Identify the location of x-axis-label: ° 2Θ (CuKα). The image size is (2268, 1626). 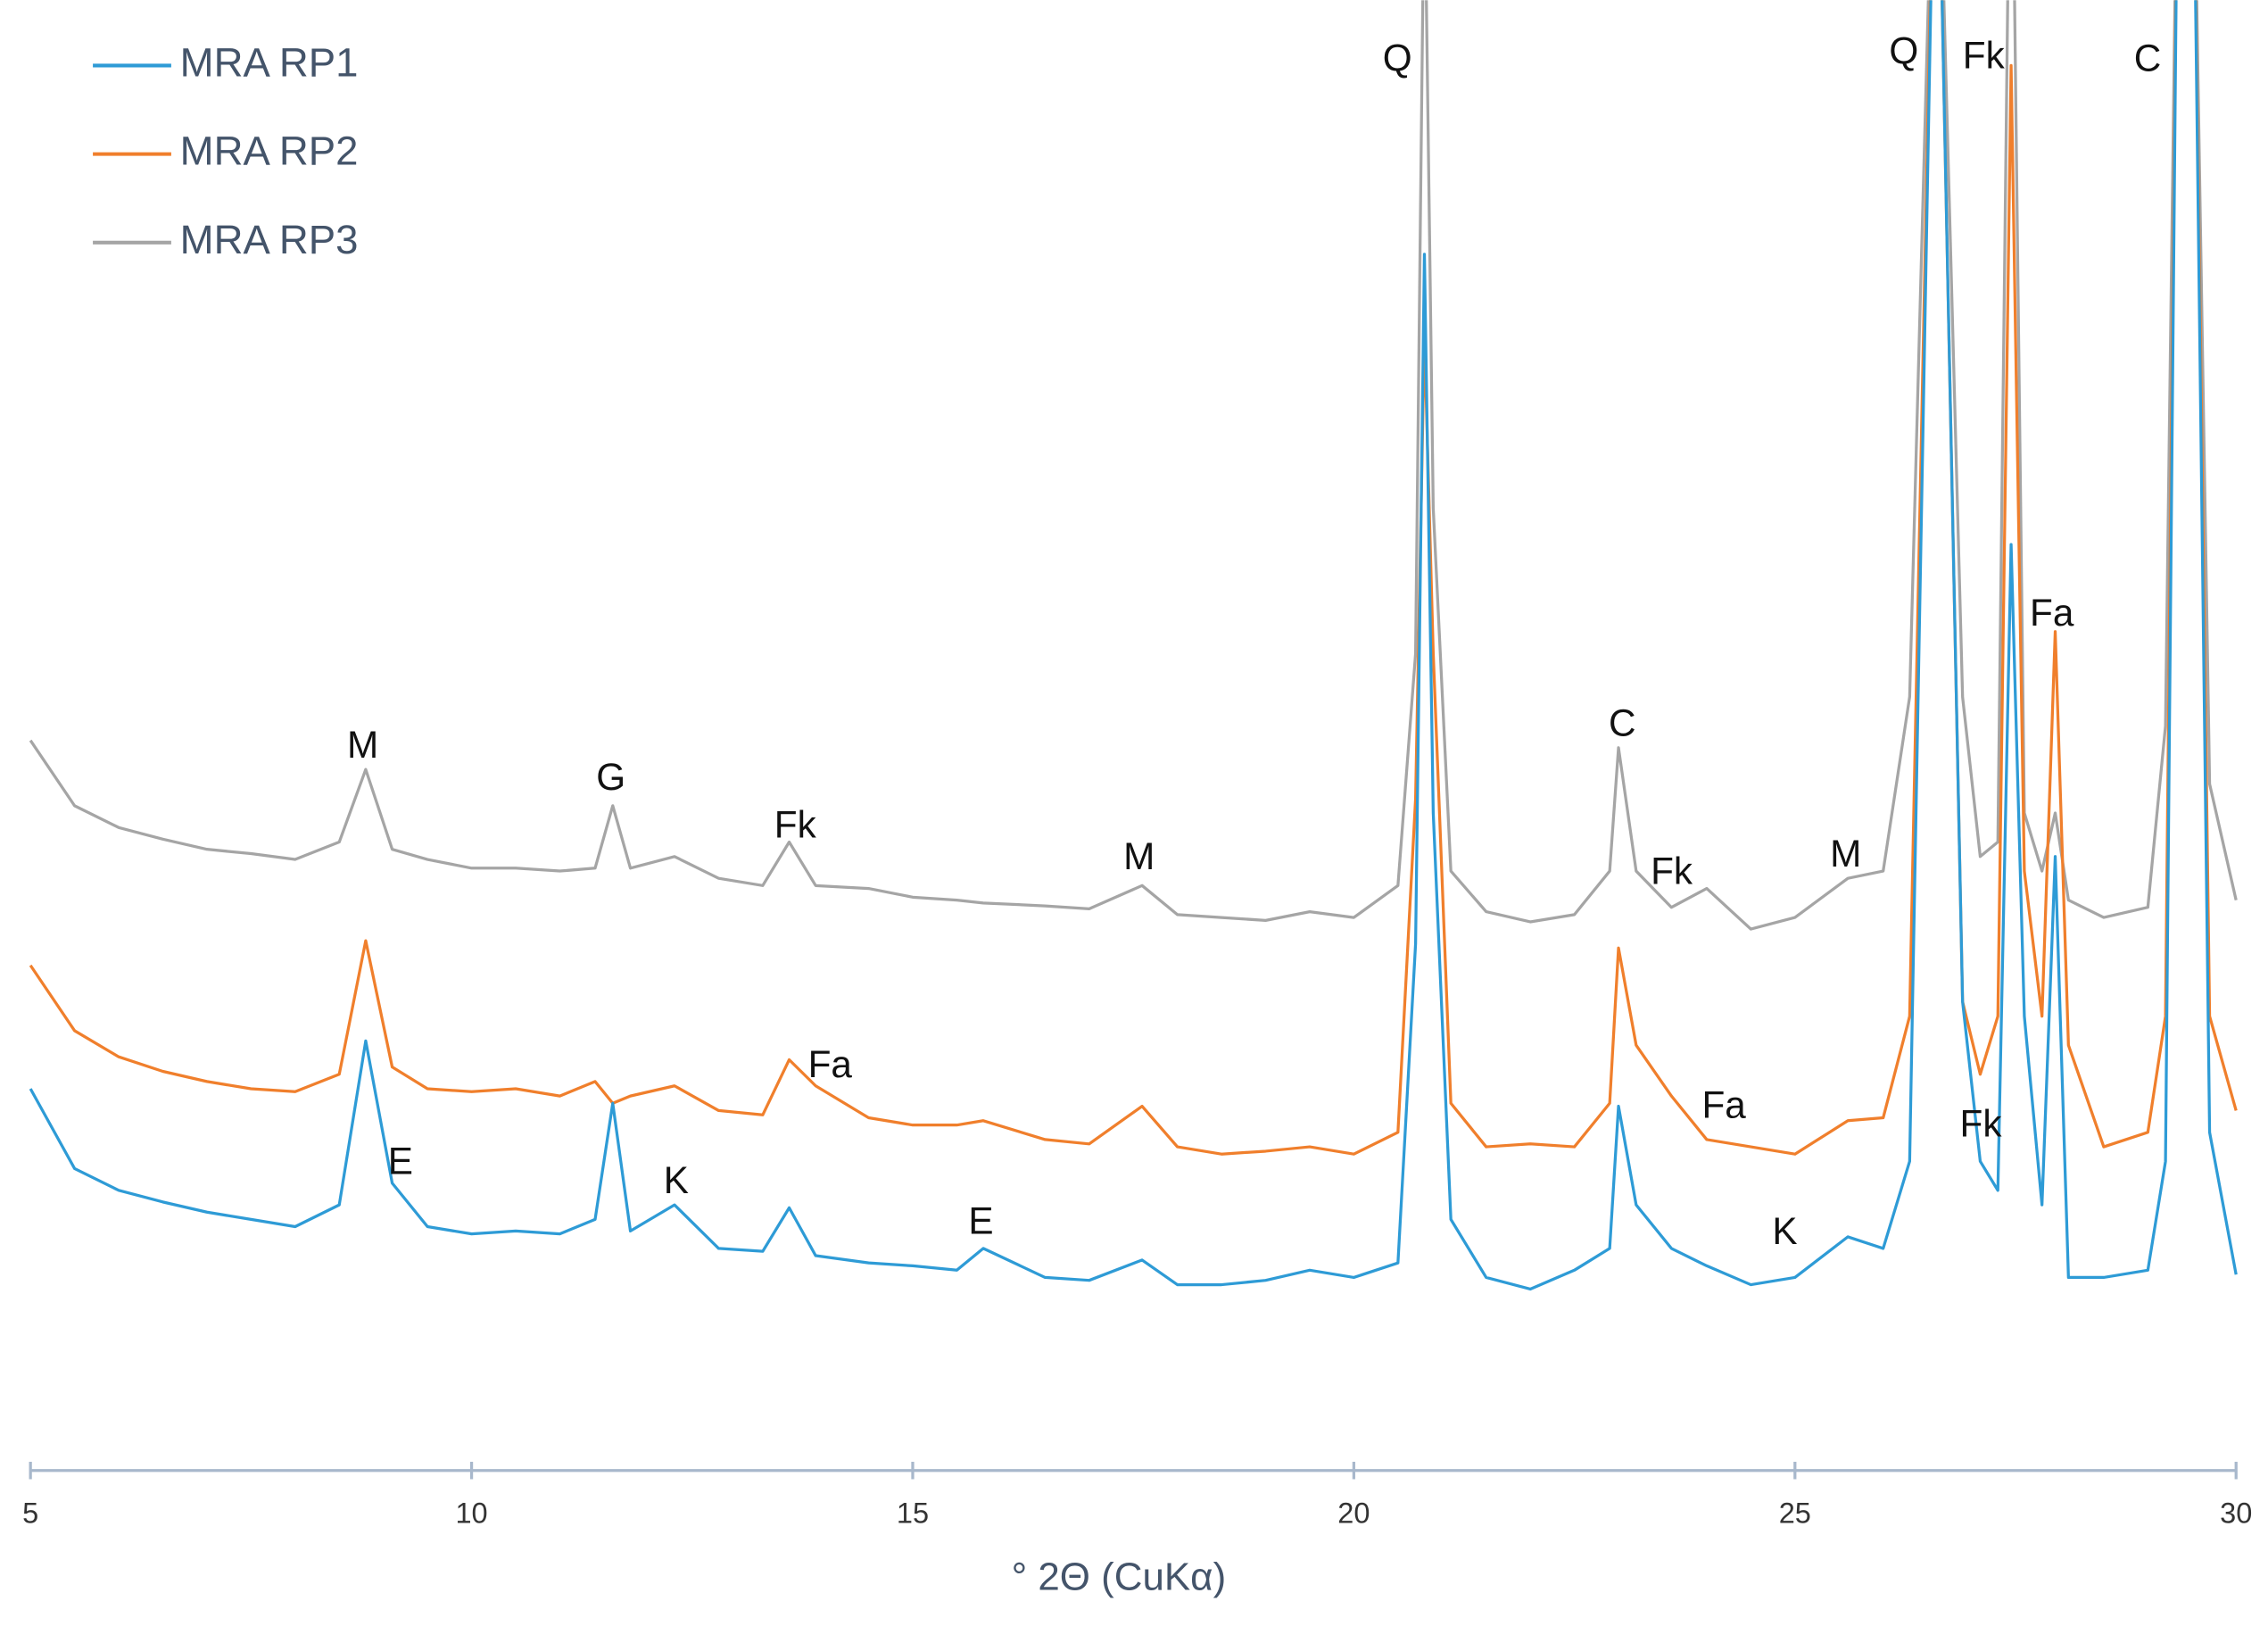
(1119, 1576).